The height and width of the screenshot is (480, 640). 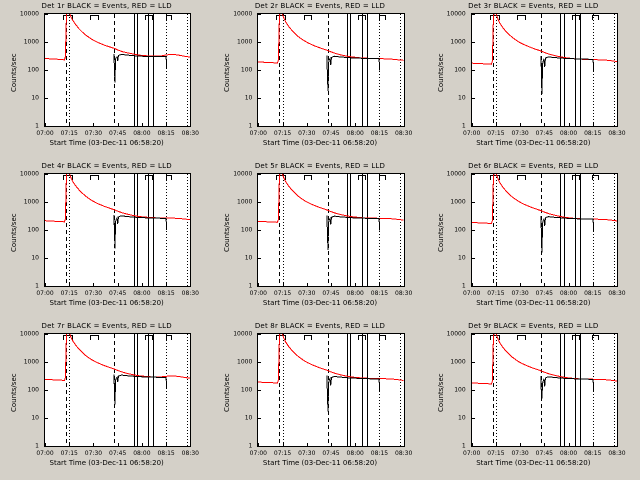 I want to click on y-tick-label: 1000, so click(x=31, y=42).